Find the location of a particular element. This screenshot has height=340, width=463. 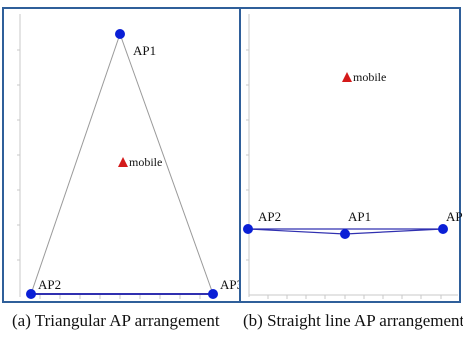

panel-a-y-ticks is located at coordinates (18, 155).